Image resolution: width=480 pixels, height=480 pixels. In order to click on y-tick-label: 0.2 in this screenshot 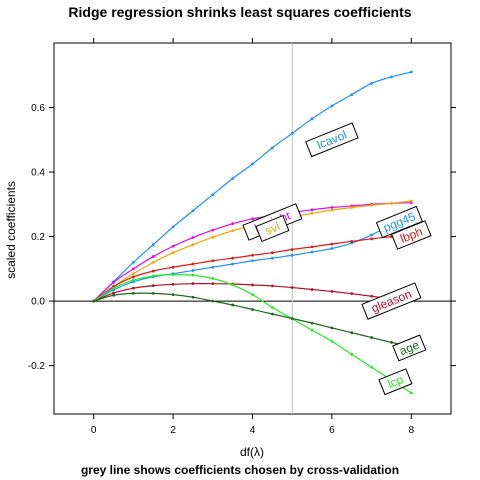, I will do `click(38, 237)`.